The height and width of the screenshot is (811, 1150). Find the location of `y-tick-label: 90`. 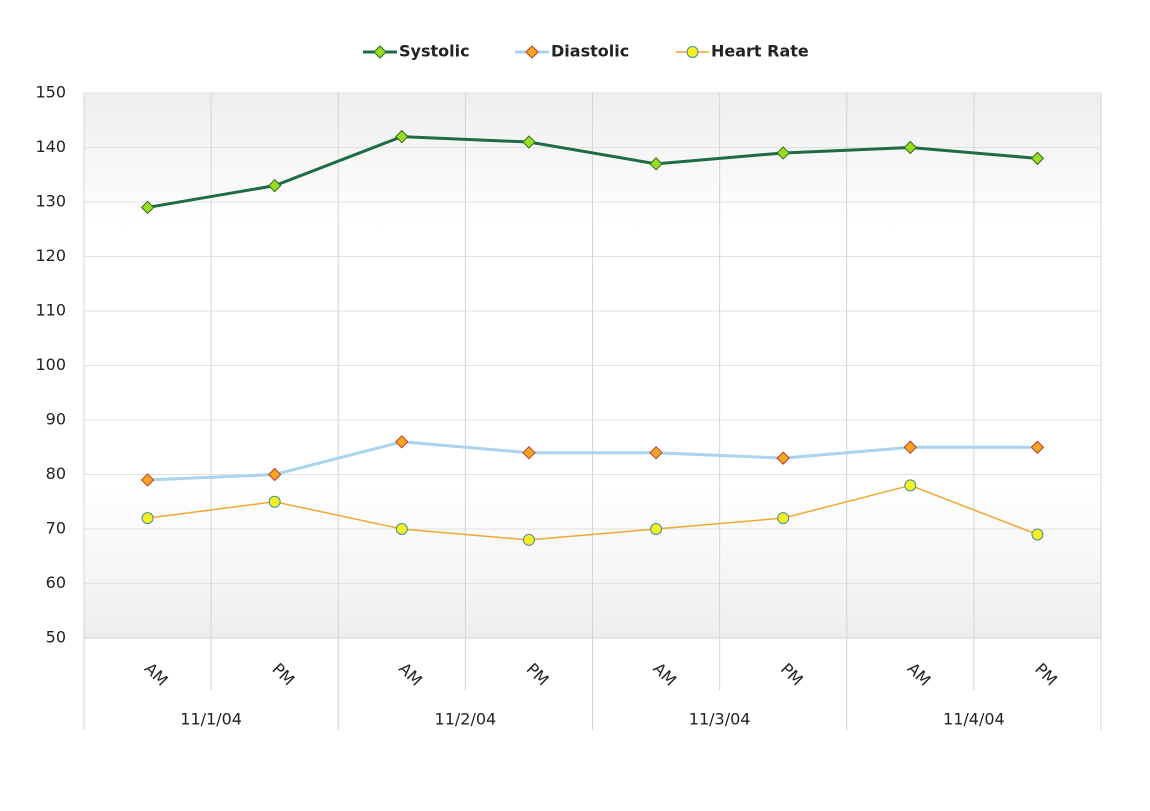

y-tick-label: 90 is located at coordinates (56, 419).